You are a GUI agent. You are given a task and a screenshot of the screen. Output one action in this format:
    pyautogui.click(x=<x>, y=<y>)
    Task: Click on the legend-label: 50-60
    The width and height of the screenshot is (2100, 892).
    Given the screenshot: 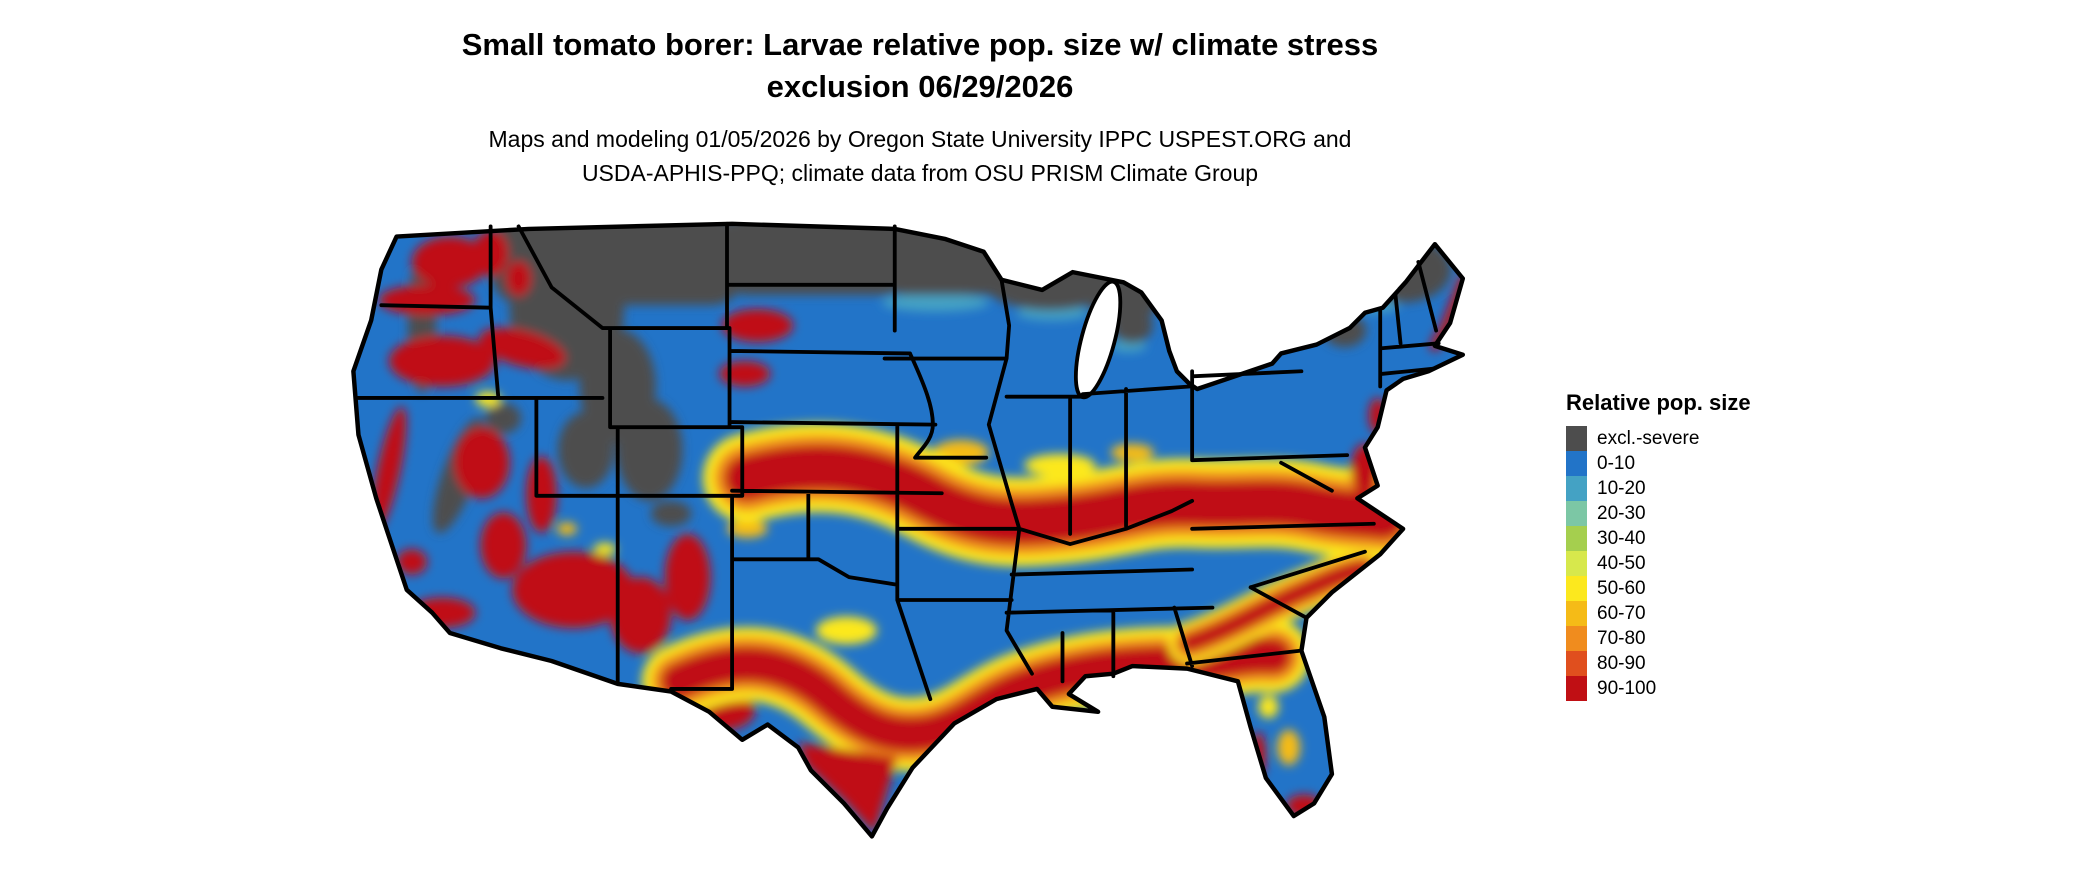 What is the action you would take?
    pyautogui.click(x=1621, y=588)
    